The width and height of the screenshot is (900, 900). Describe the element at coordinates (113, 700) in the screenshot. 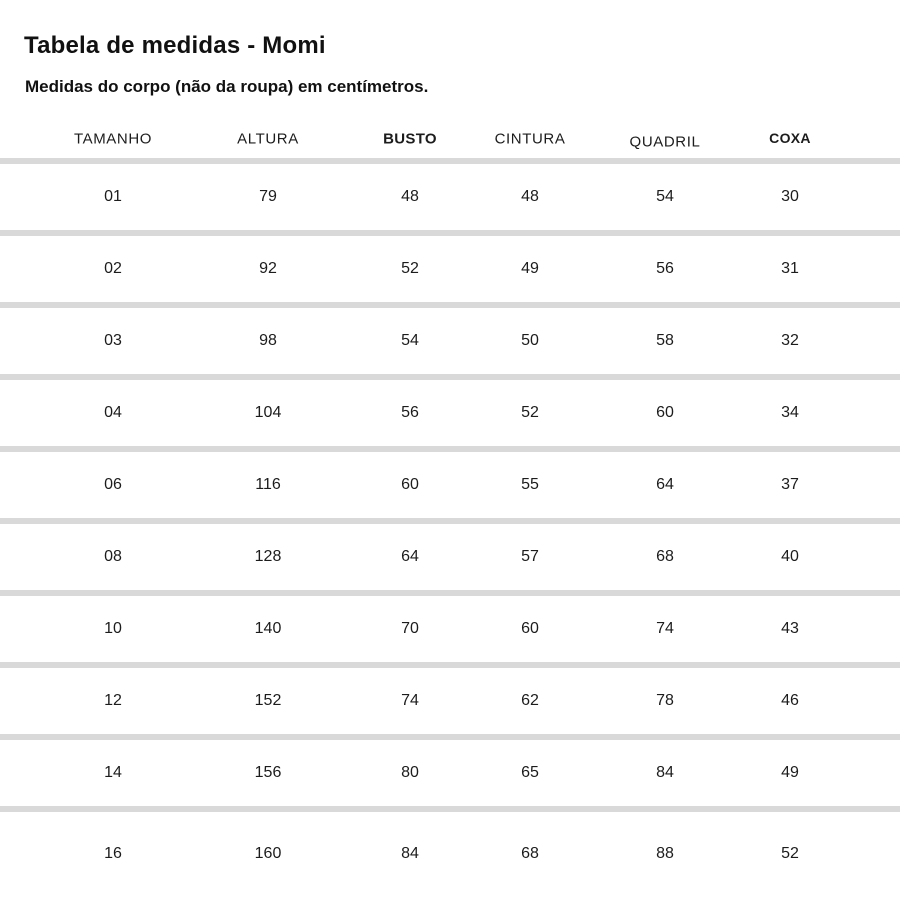

I see `table-cell: 12` at that location.